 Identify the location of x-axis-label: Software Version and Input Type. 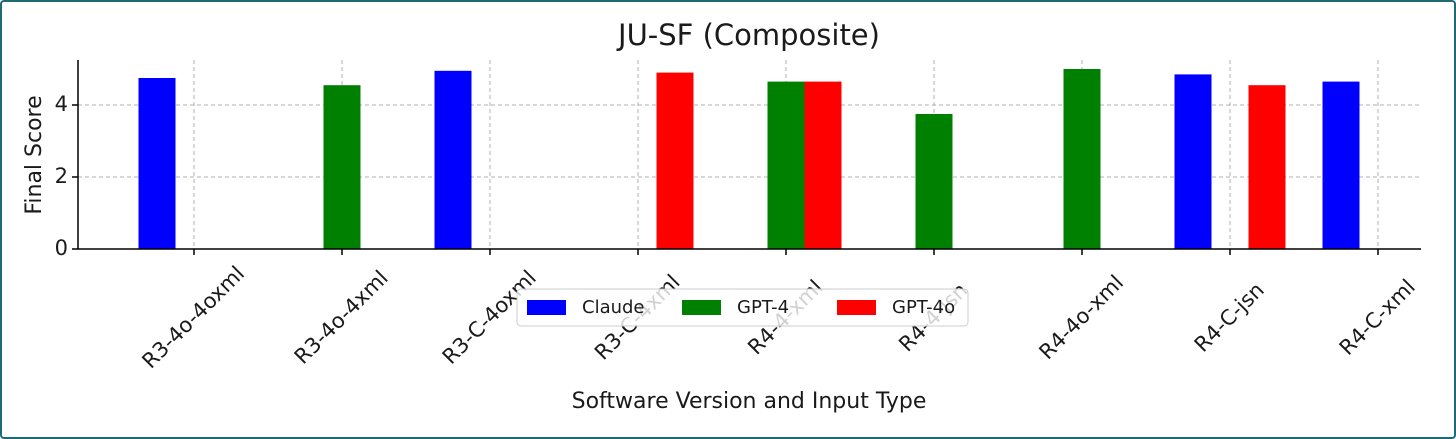
(749, 401).